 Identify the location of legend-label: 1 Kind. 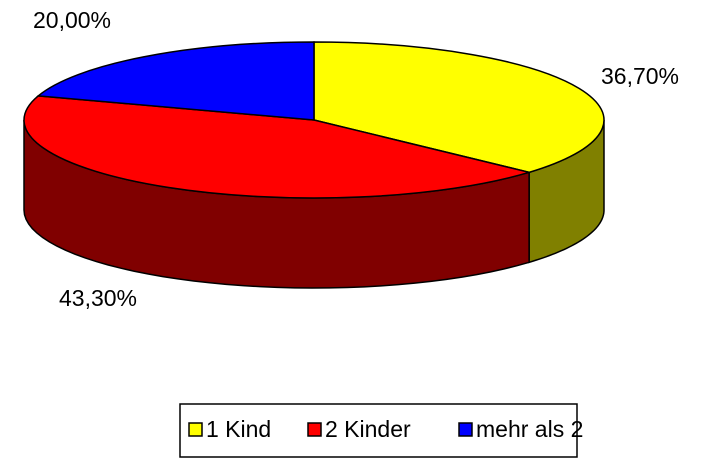
(238, 429).